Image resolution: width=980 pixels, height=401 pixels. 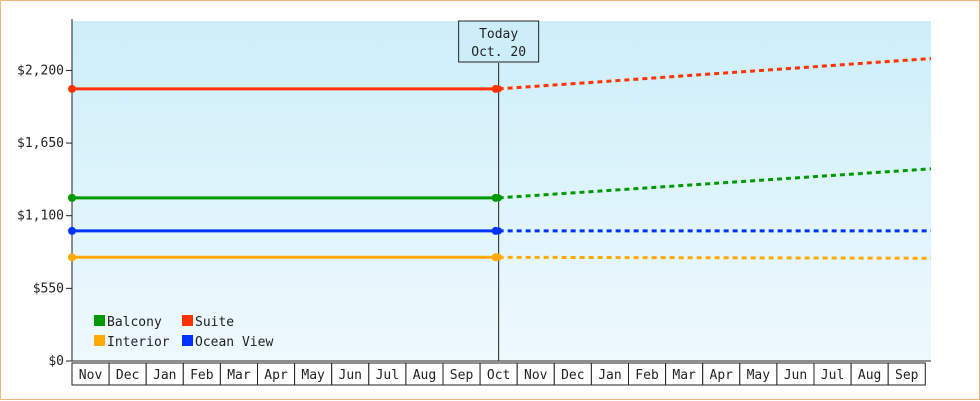 What do you see at coordinates (72, 197) in the screenshot?
I see `balcony-start-point` at bounding box center [72, 197].